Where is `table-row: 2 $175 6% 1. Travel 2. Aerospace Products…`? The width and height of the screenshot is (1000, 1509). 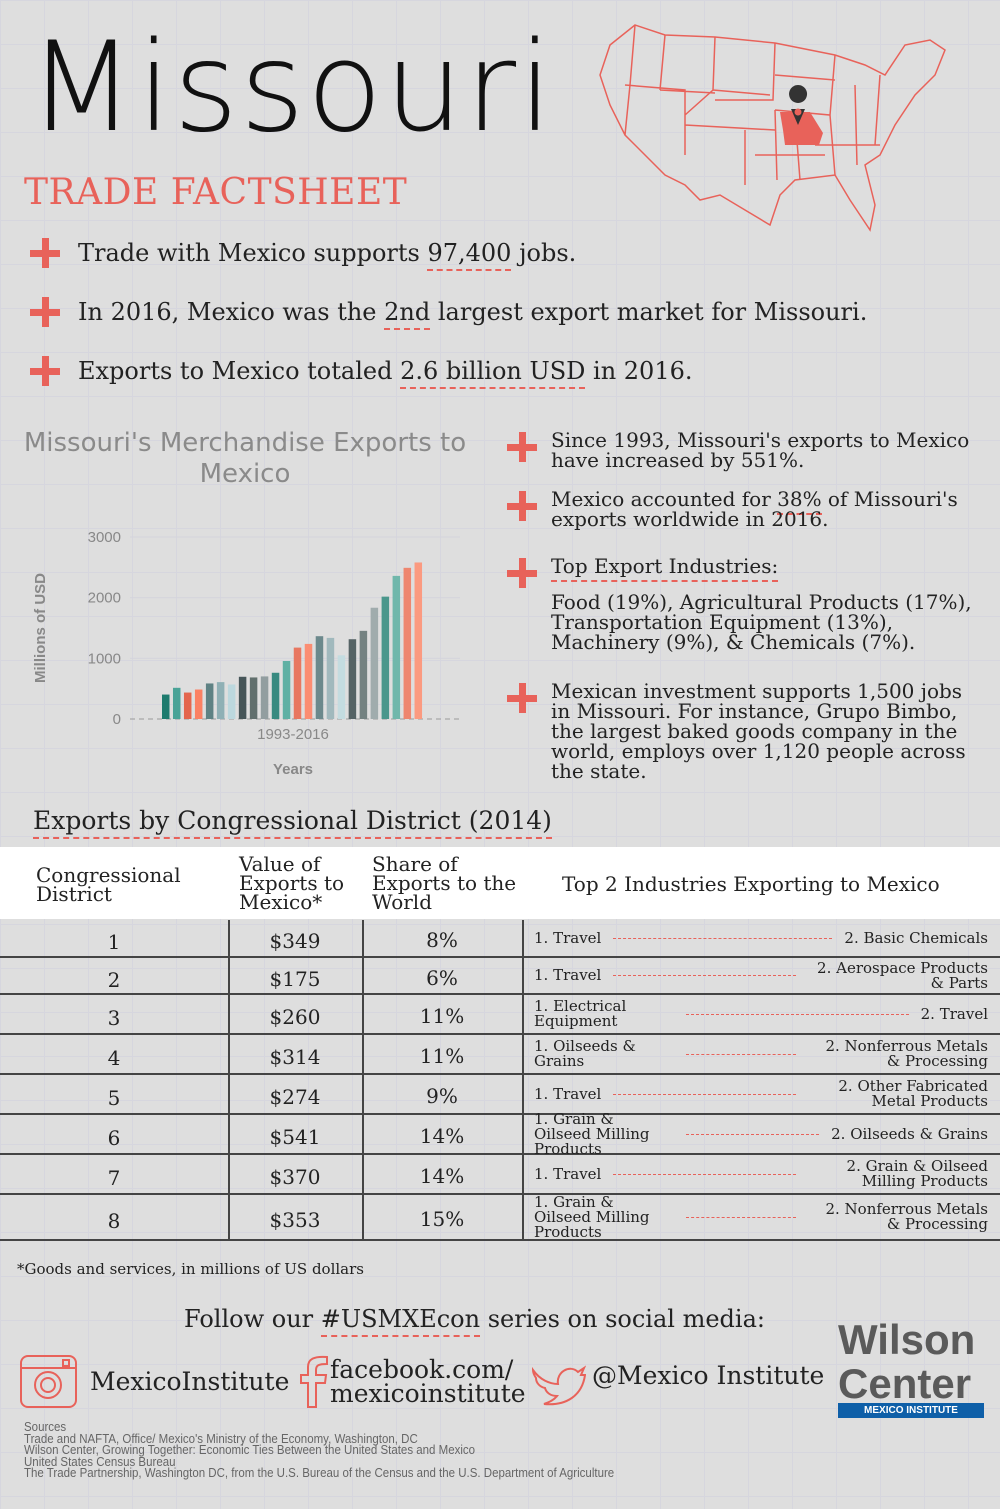 table-row: 2 $175 6% 1. Travel 2. Aerospace Products… is located at coordinates (500, 976).